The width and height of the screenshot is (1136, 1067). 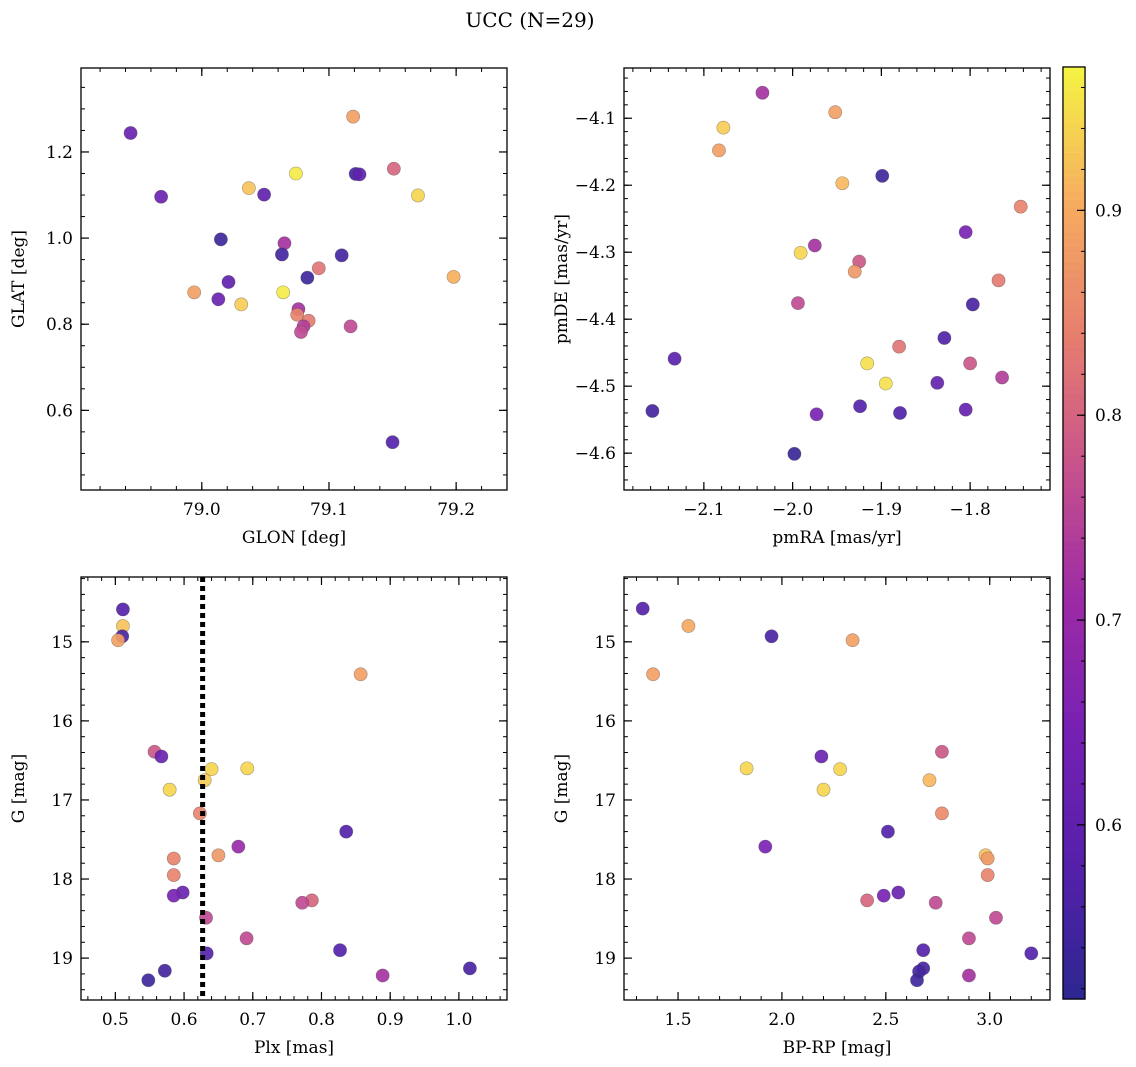 I want to click on ticks, so click(x=294, y=279).